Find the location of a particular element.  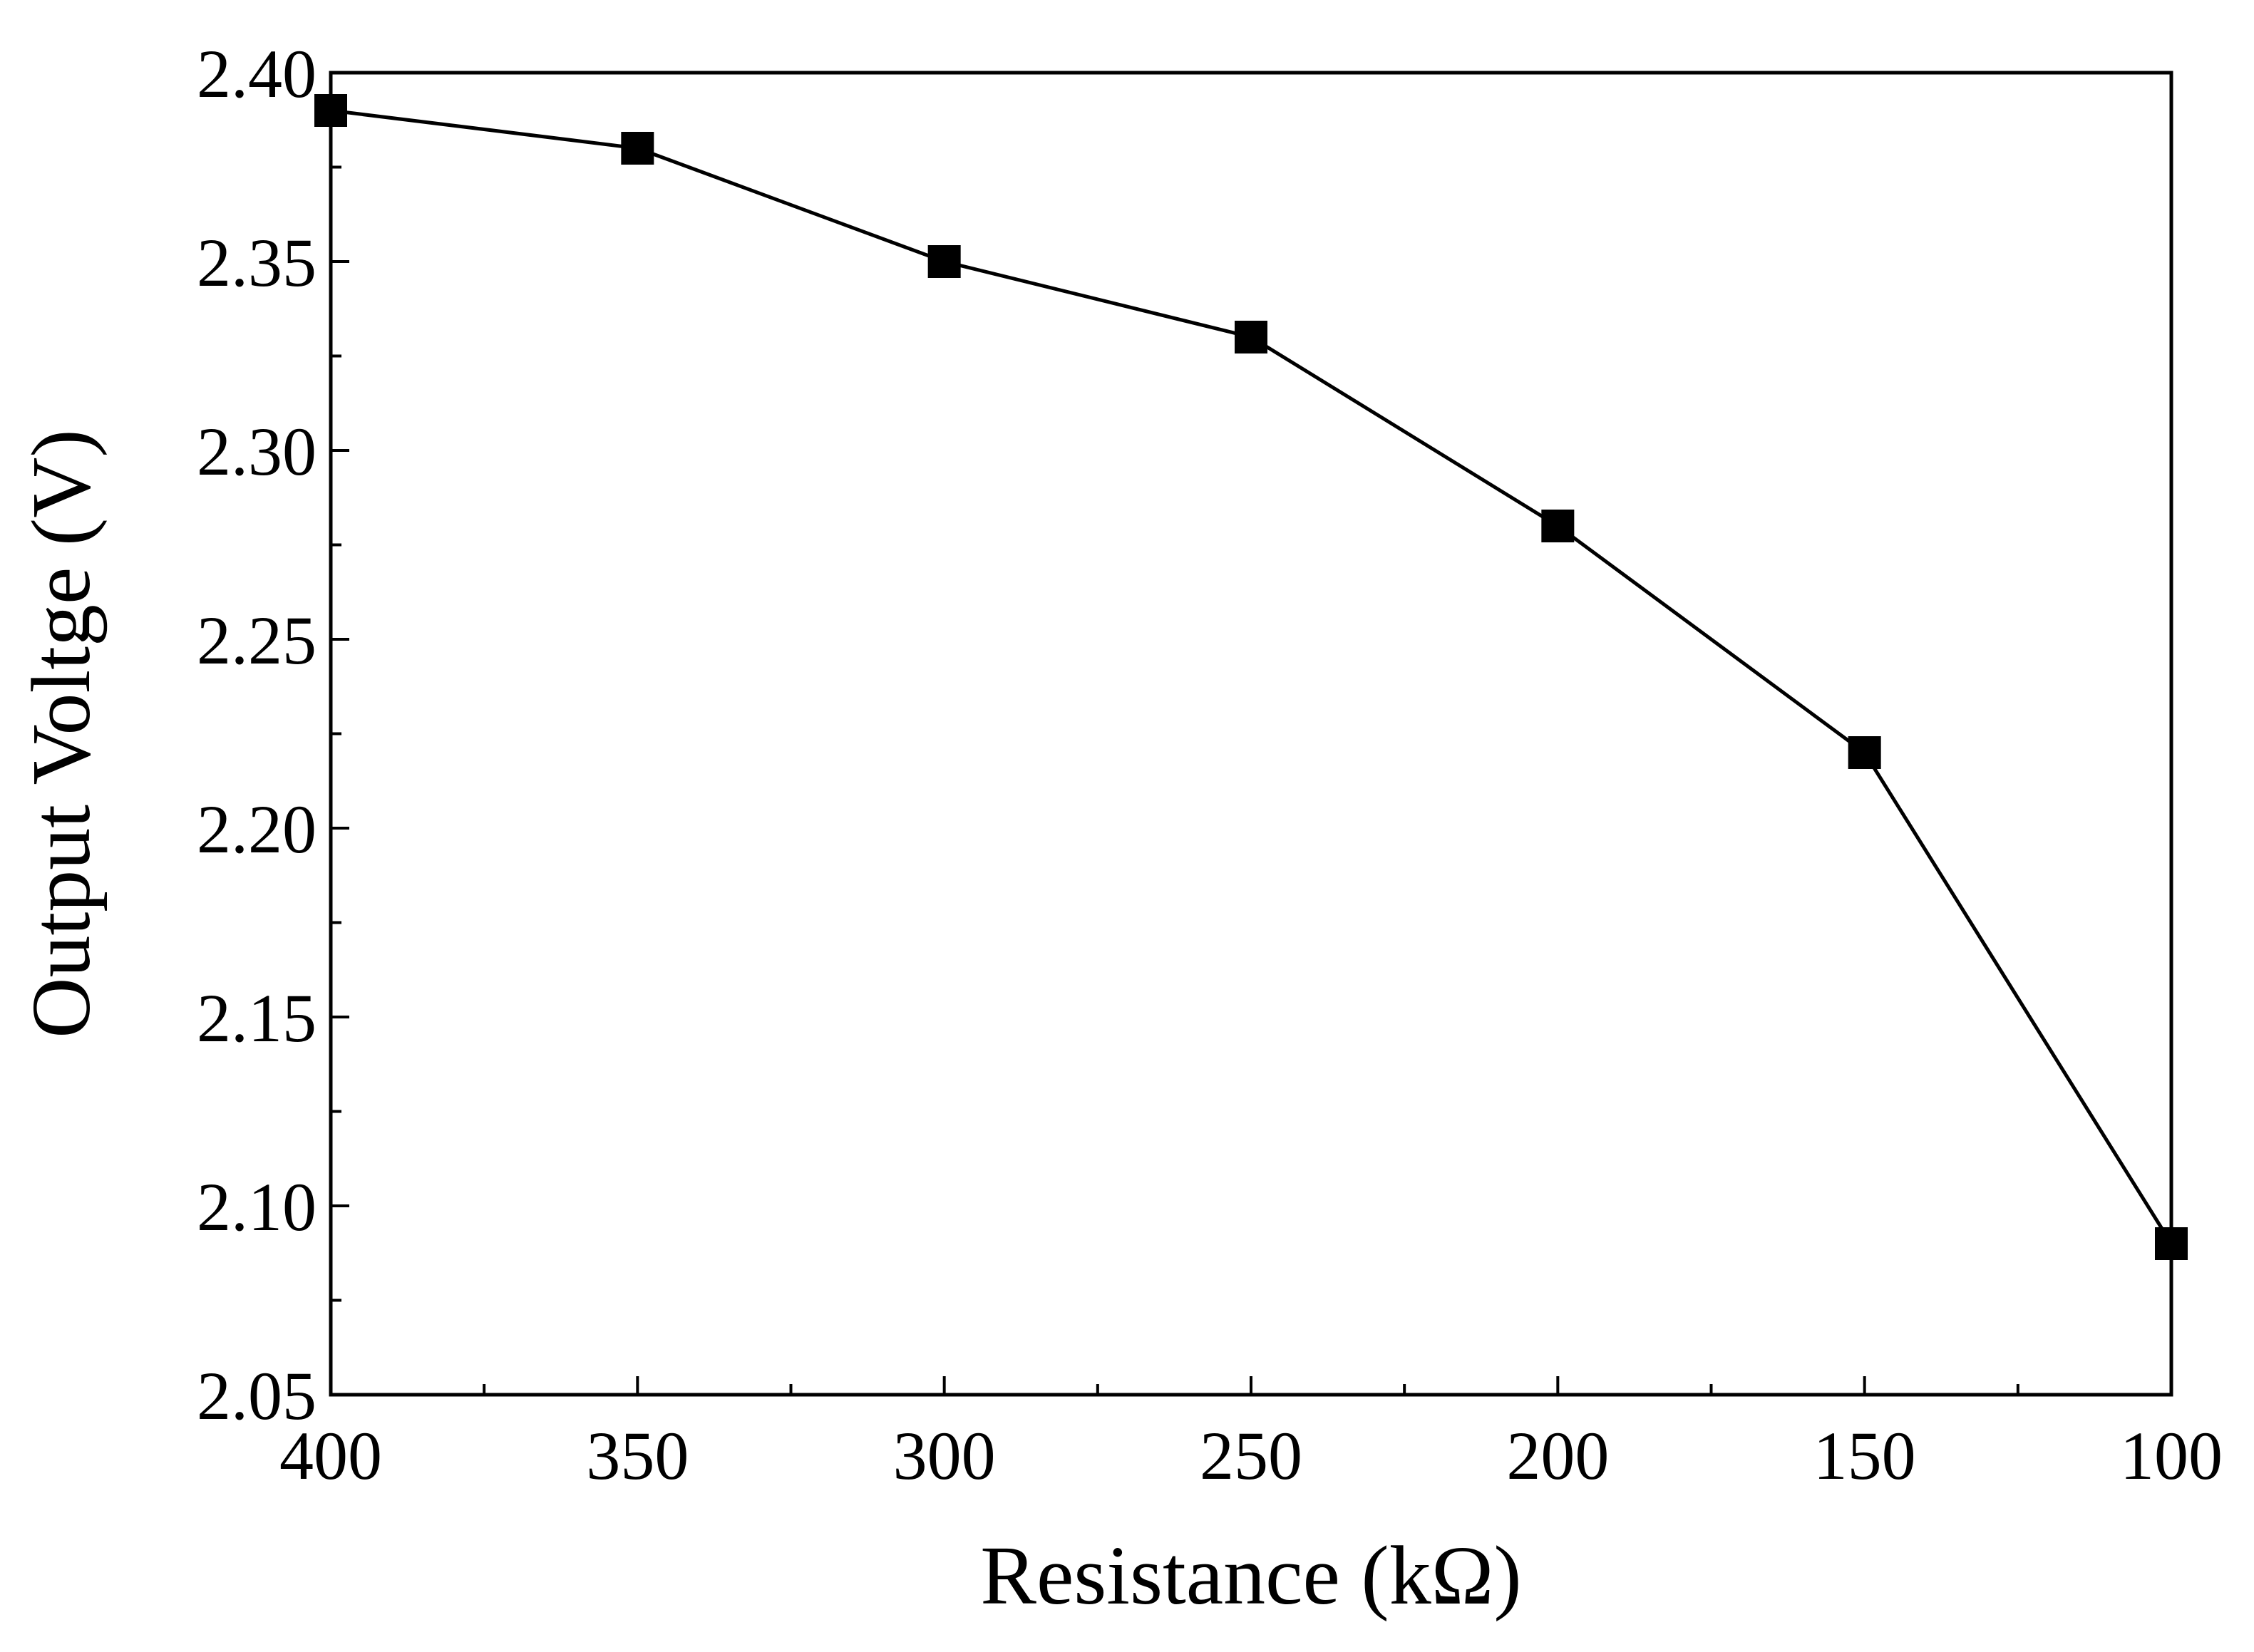

x-tick-label: 350 is located at coordinates (637, 1456).